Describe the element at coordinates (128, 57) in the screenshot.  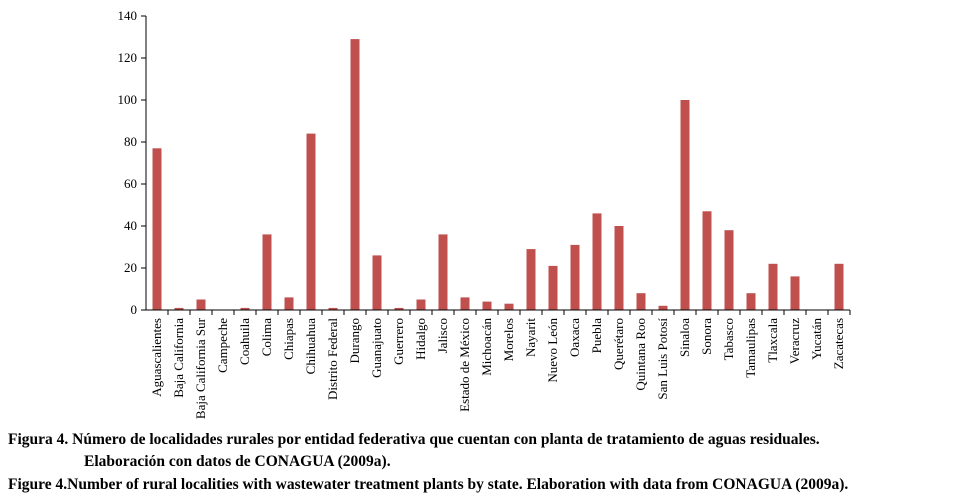
I see `y-tick-label: 120` at that location.